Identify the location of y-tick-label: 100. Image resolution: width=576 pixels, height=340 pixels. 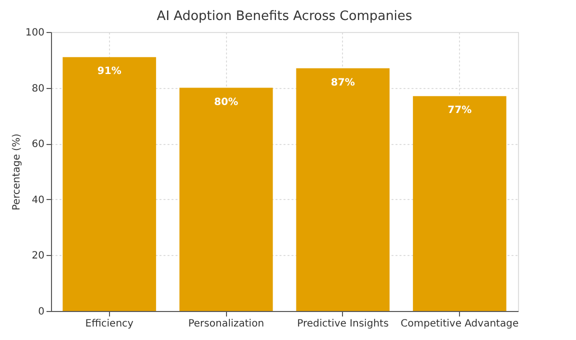
(34, 33).